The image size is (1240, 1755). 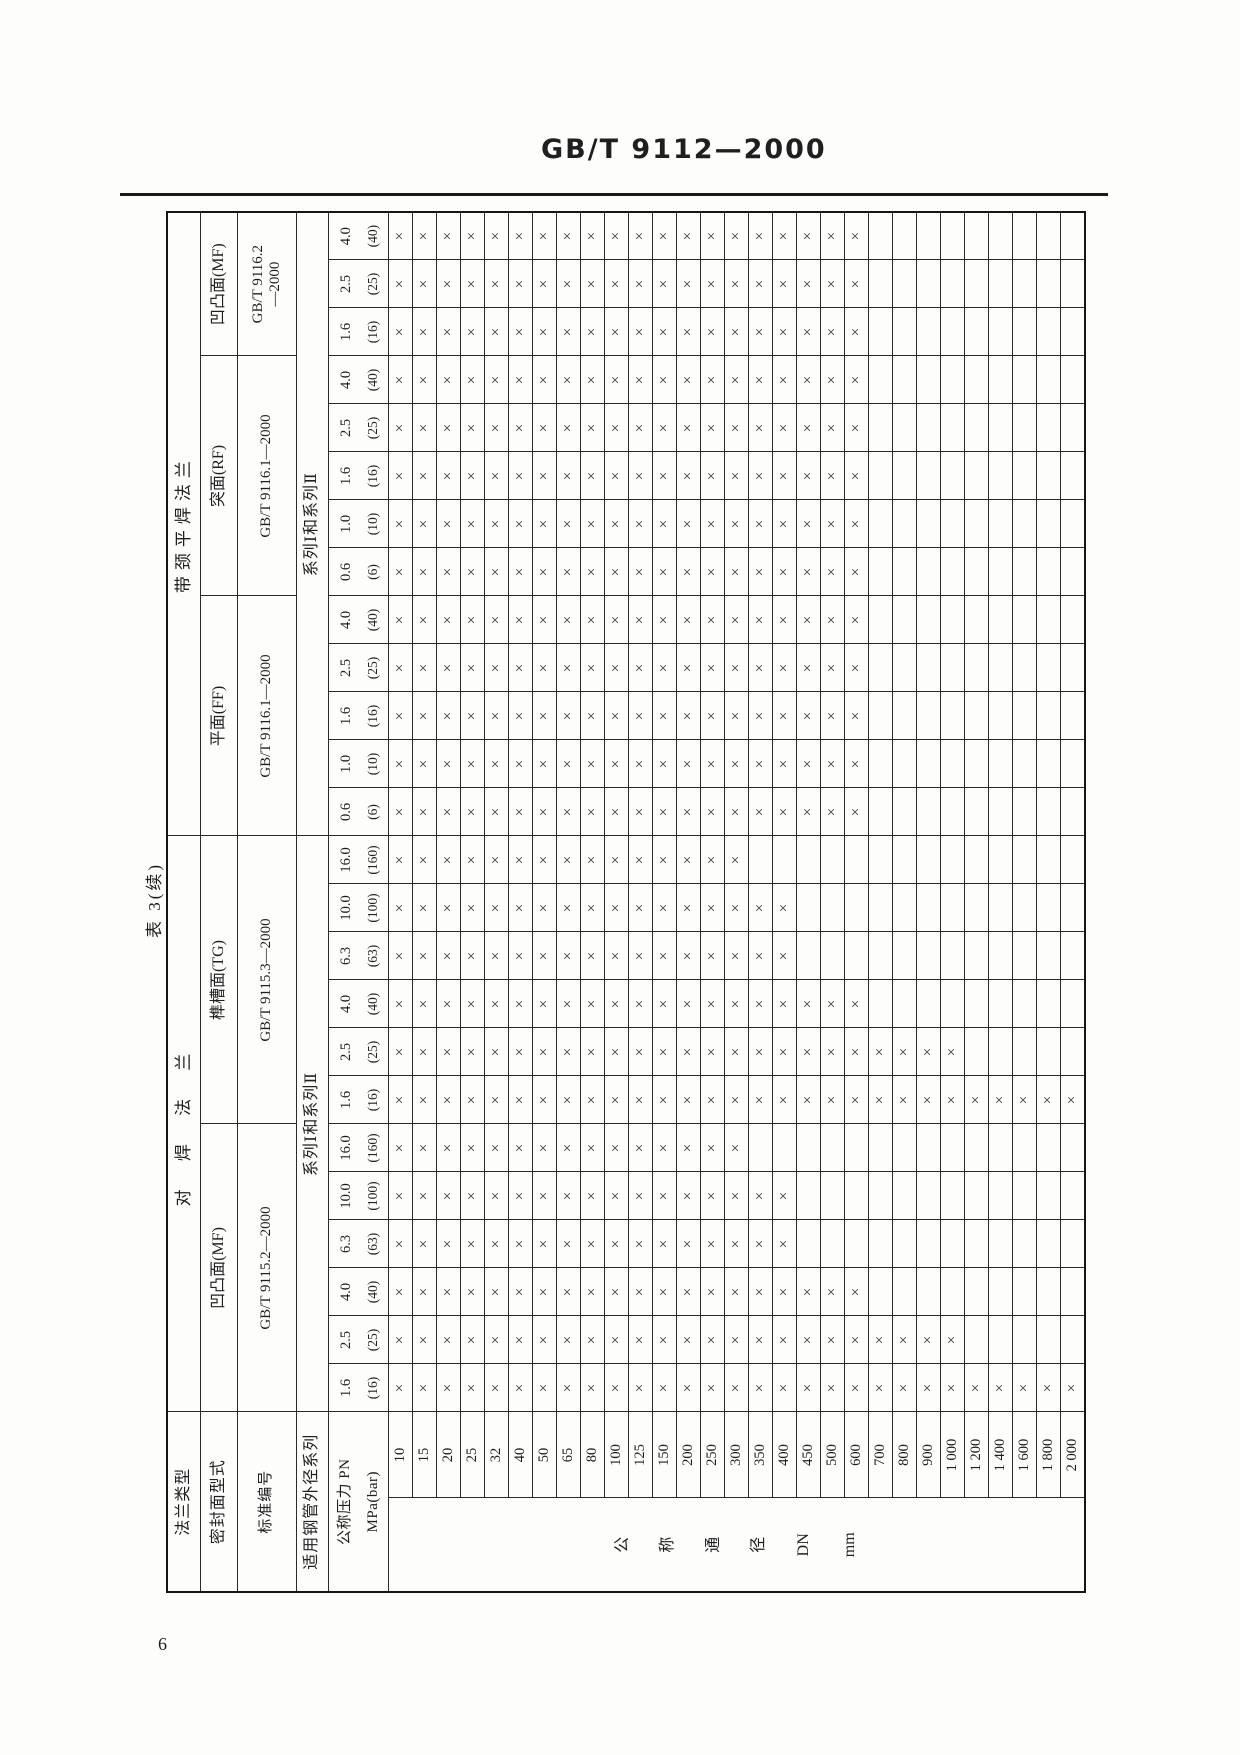 What do you see at coordinates (736, 1545) in the screenshot?
I see `dn-column-header: 公称通径 DN mm` at bounding box center [736, 1545].